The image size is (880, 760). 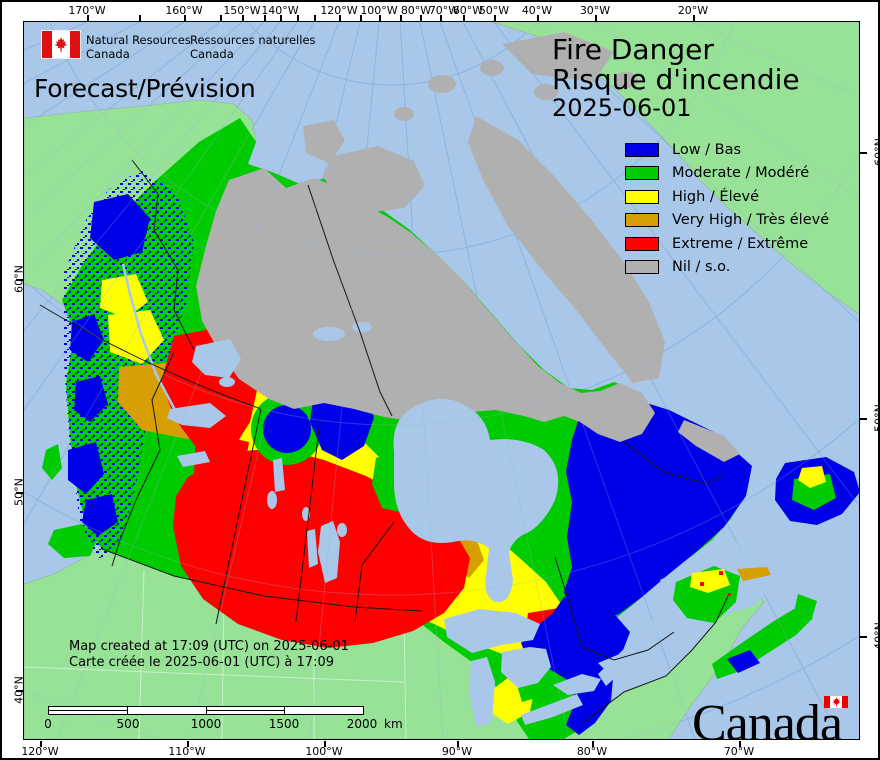 I want to click on low-danger-eye, so click(x=287, y=429).